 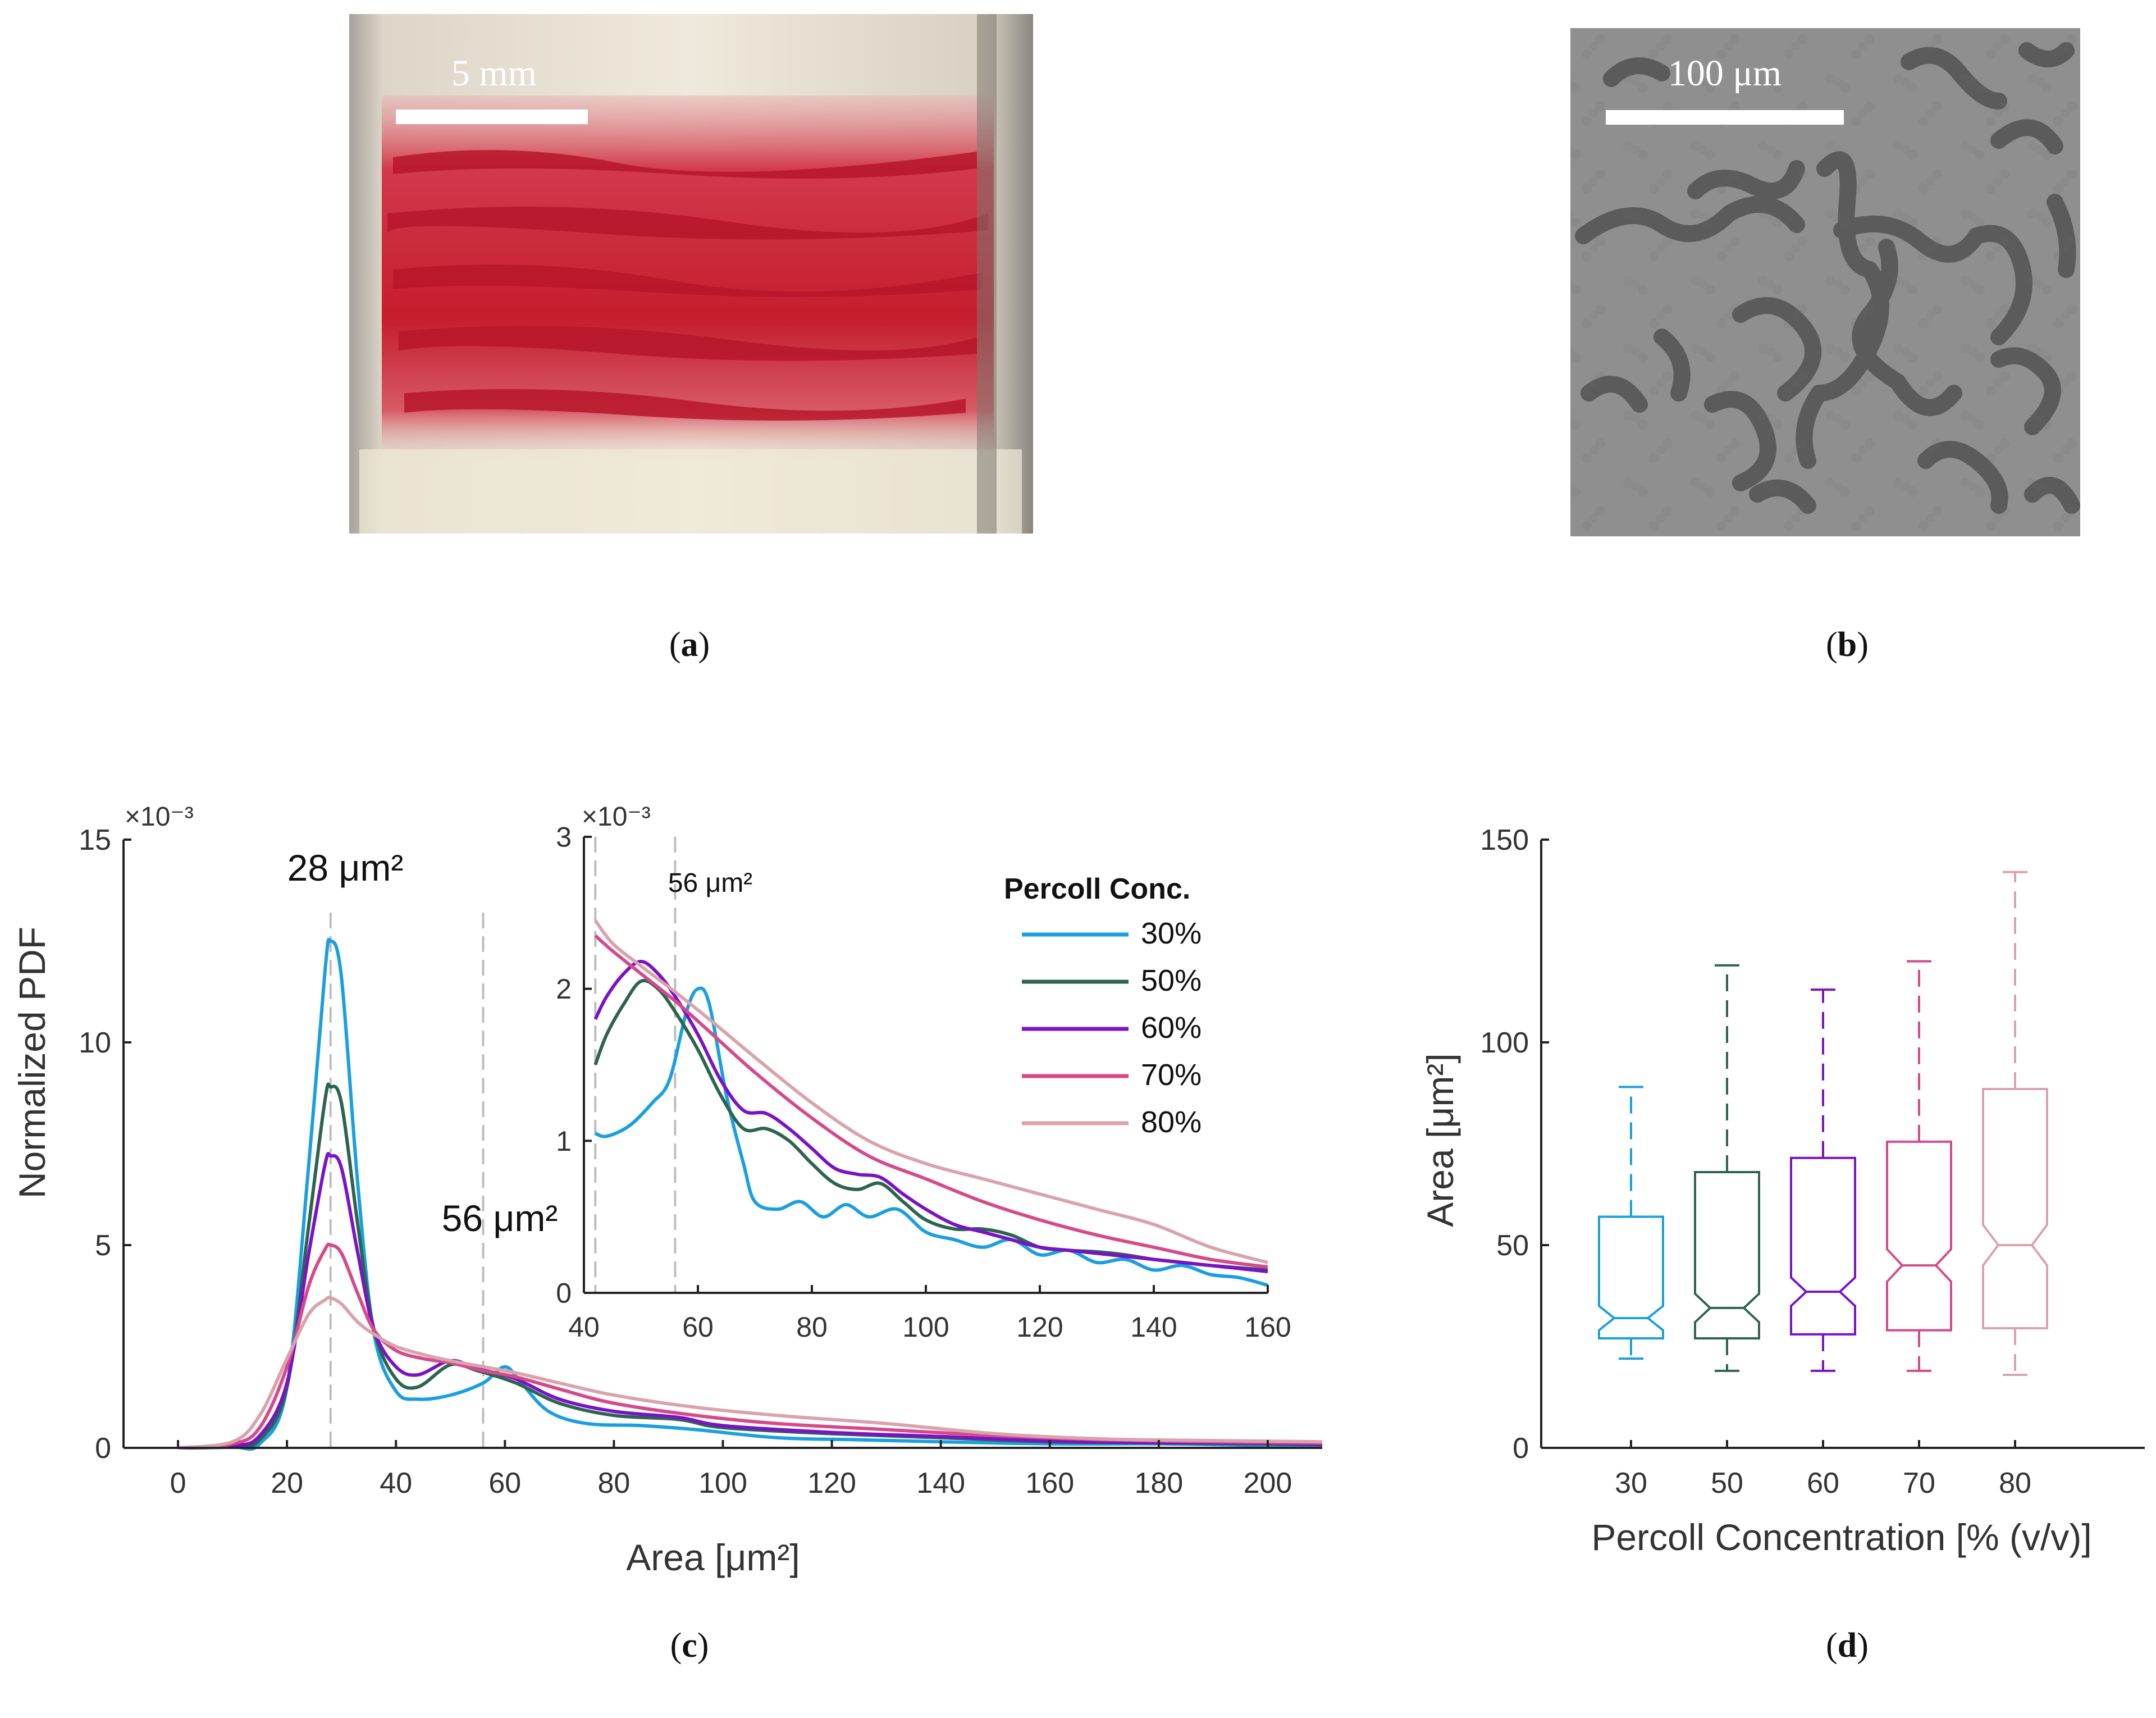 I want to click on boxes, so click(x=1823, y=1124).